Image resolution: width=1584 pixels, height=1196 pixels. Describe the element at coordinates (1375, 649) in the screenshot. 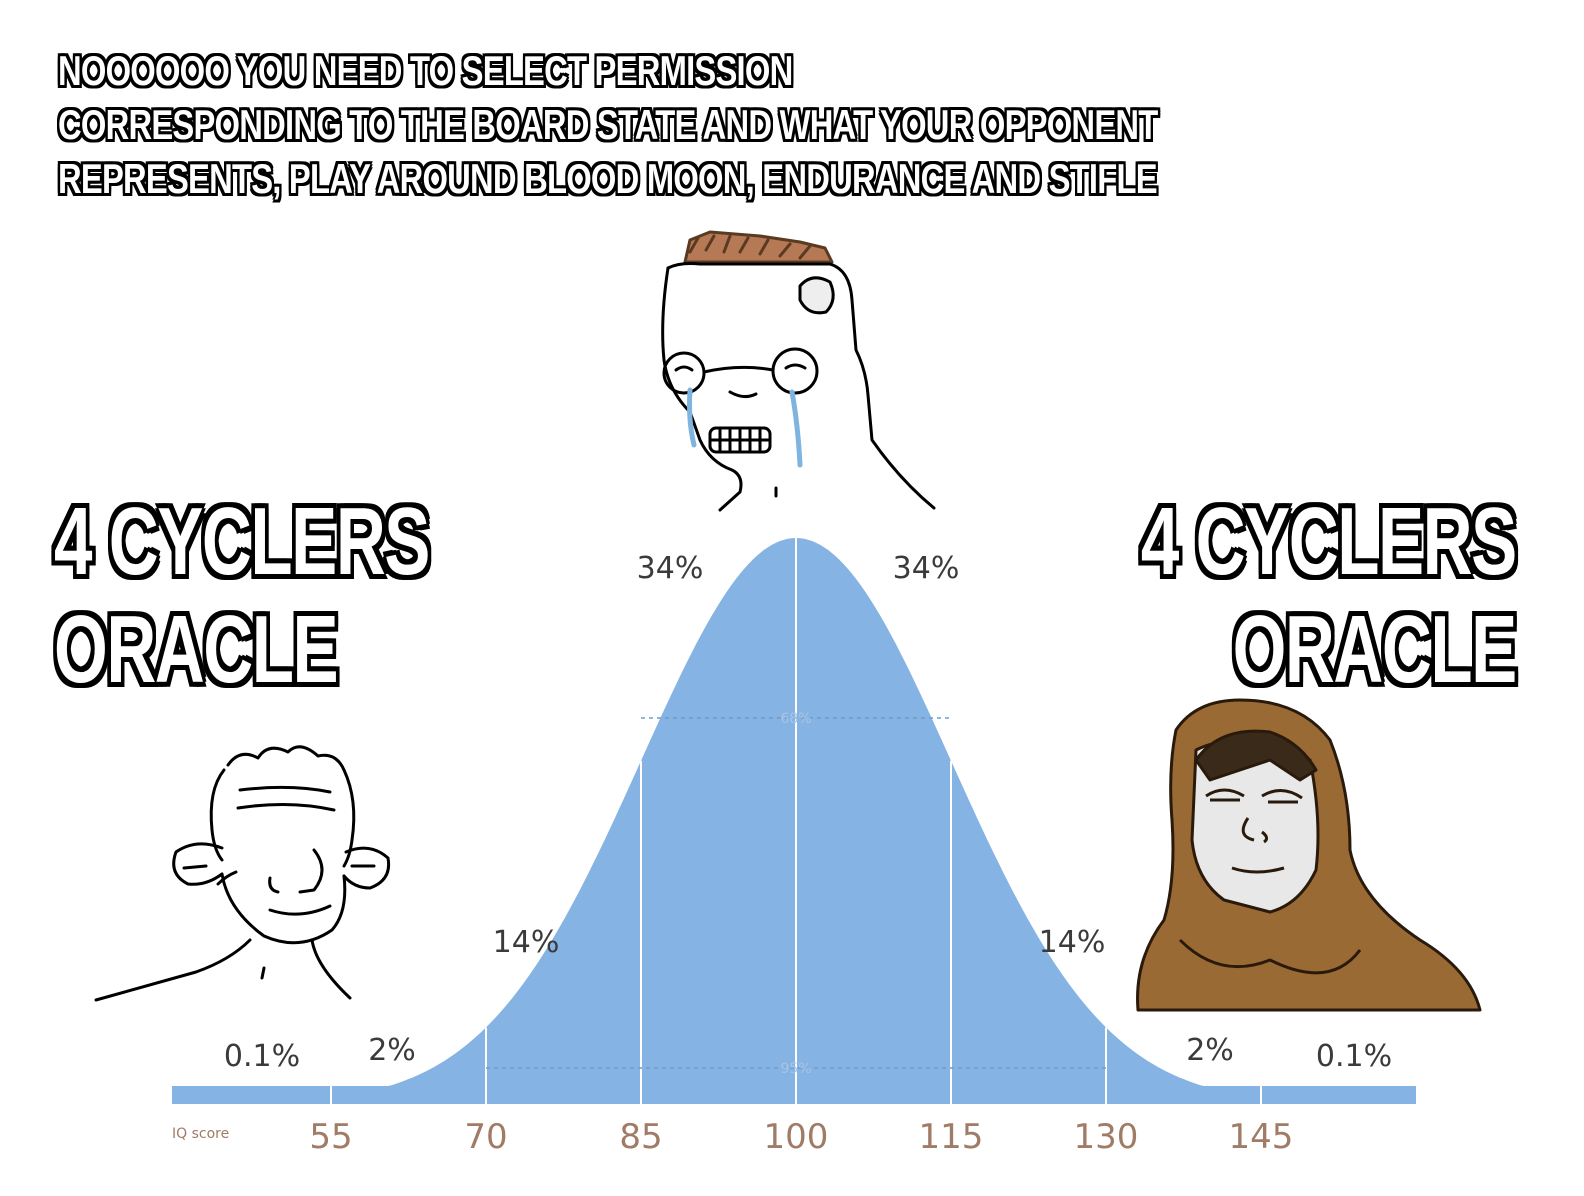

I see `right-label-line2: ORACLE` at that location.